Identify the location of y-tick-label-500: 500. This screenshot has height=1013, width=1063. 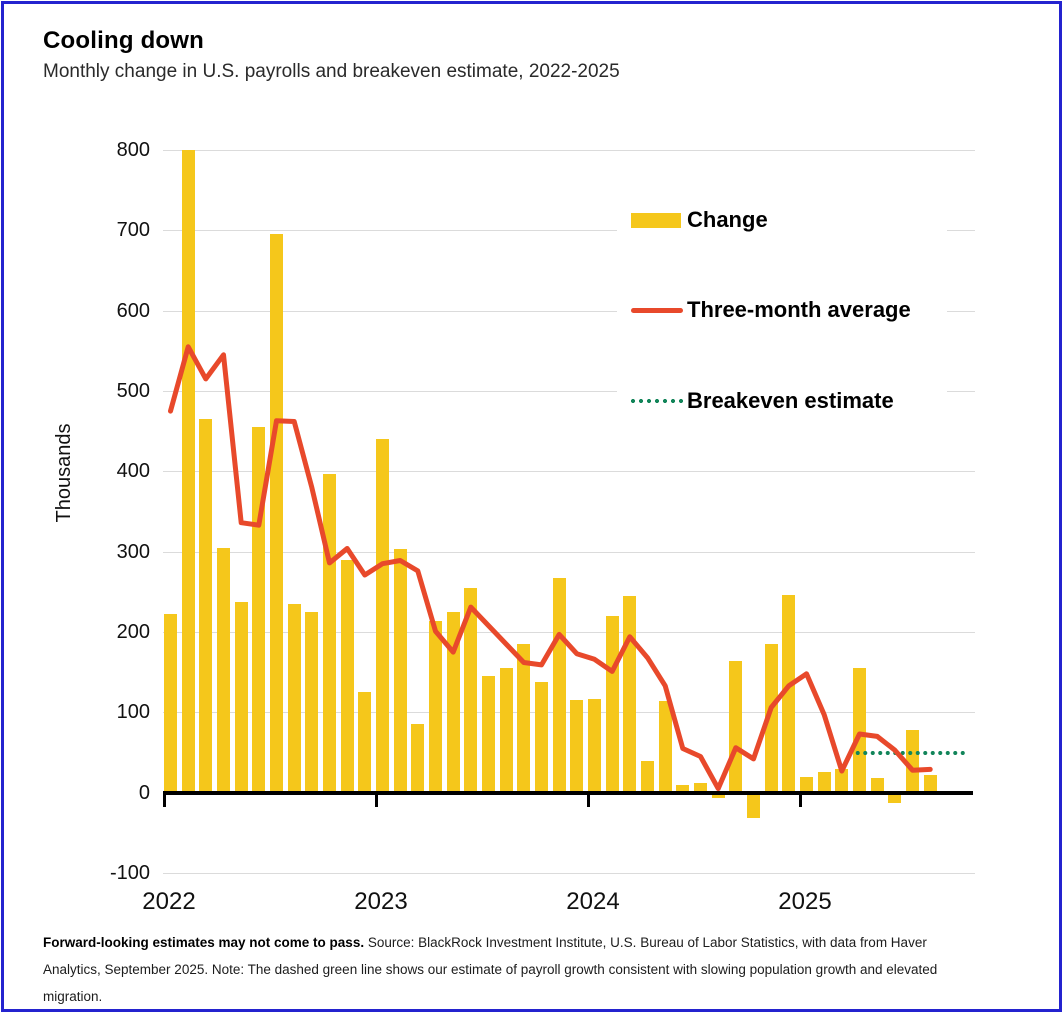
(133, 391).